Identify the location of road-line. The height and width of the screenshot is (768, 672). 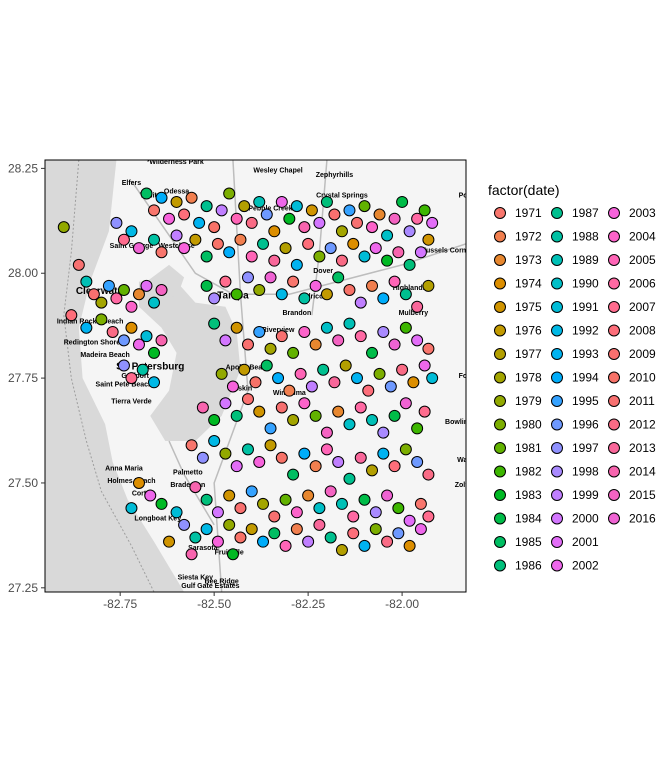
(231, 376).